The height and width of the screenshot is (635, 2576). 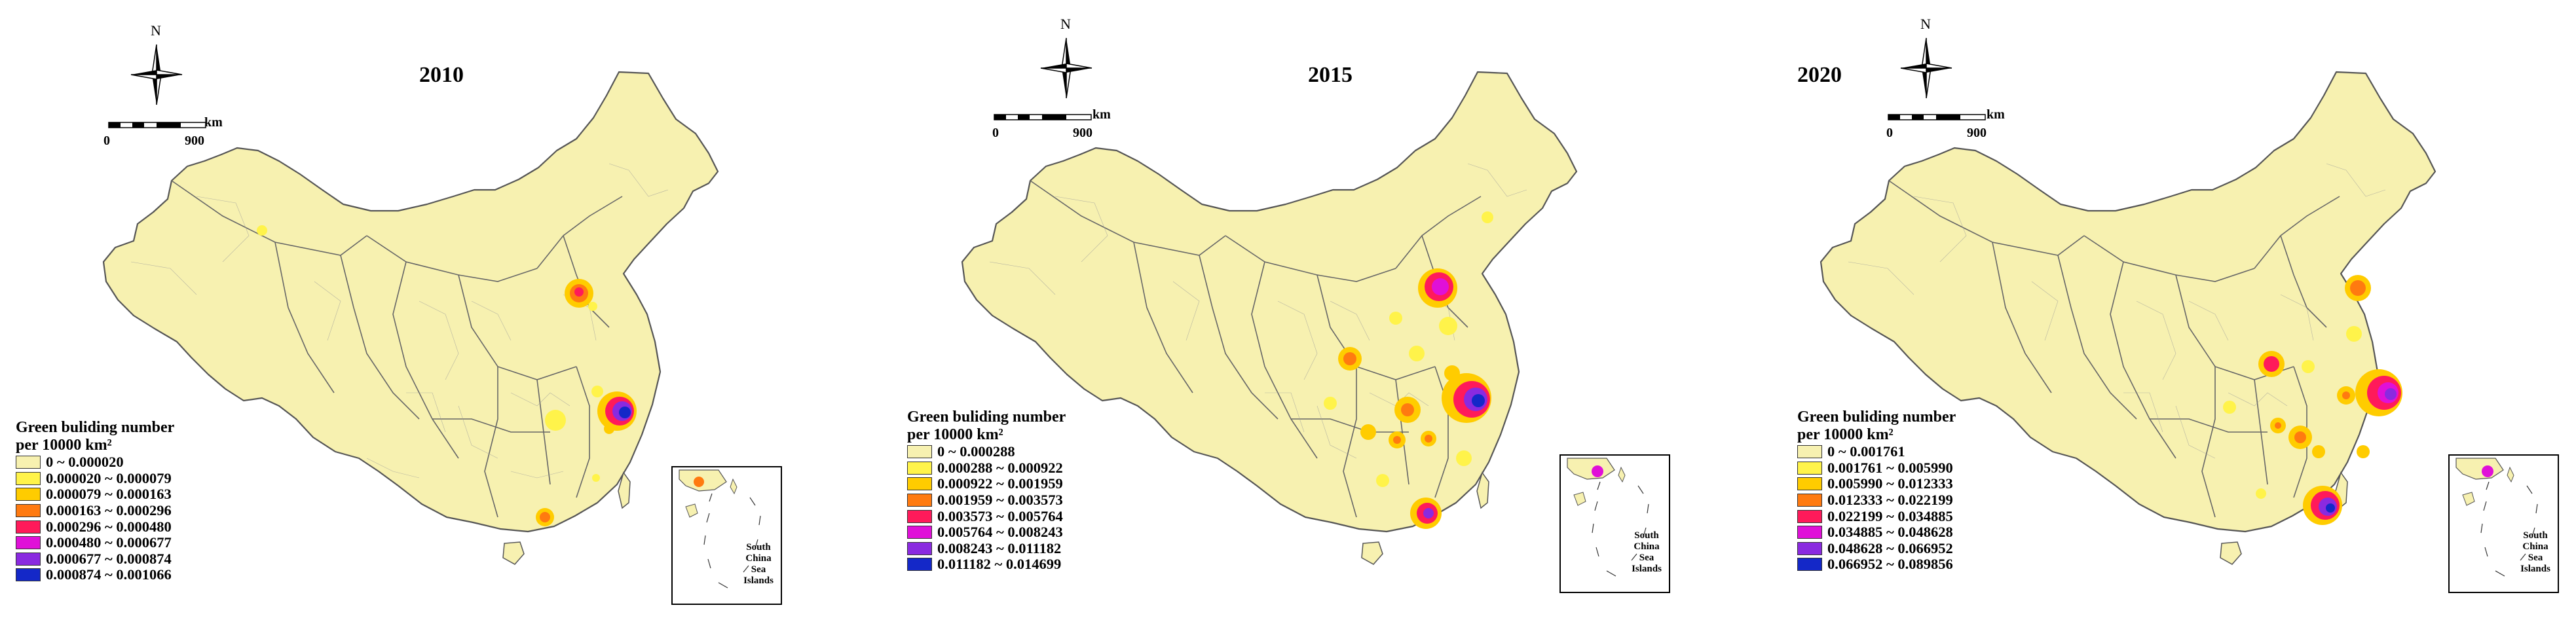 What do you see at coordinates (2535, 558) in the screenshot?
I see `inset-label-line: Sea` at bounding box center [2535, 558].